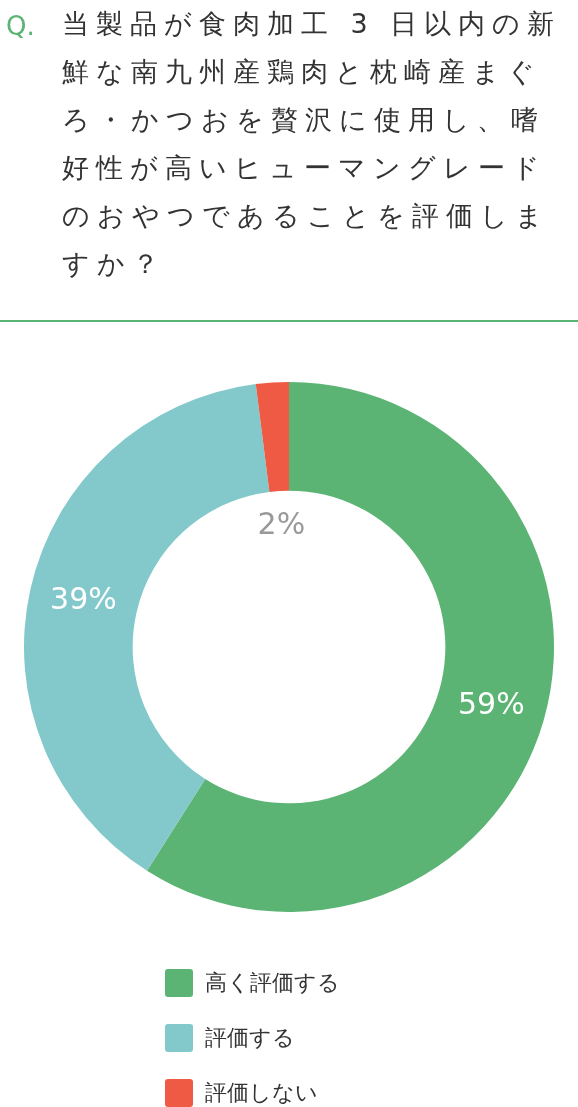 The height and width of the screenshot is (1107, 578). I want to click on legend-label: 評価する, so click(250, 1037).